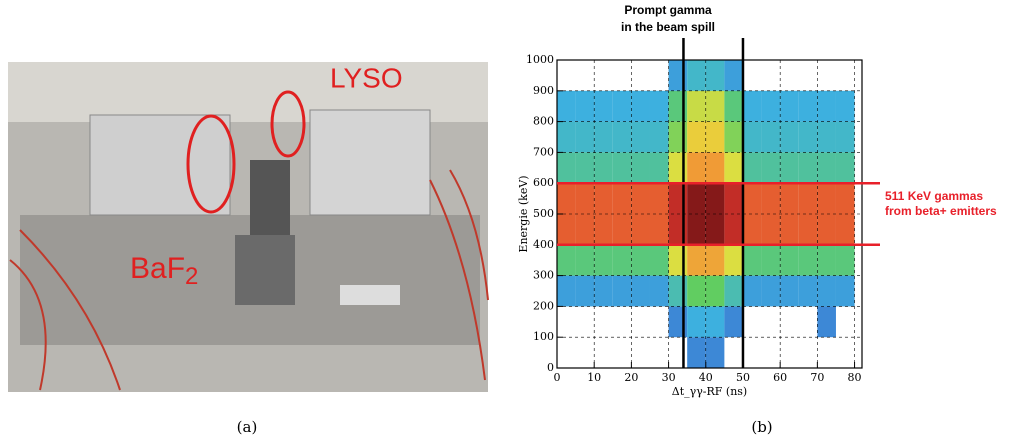 This screenshot has height=444, width=1024. What do you see at coordinates (543, 213) in the screenshot?
I see `y-tick-label: 500` at bounding box center [543, 213].